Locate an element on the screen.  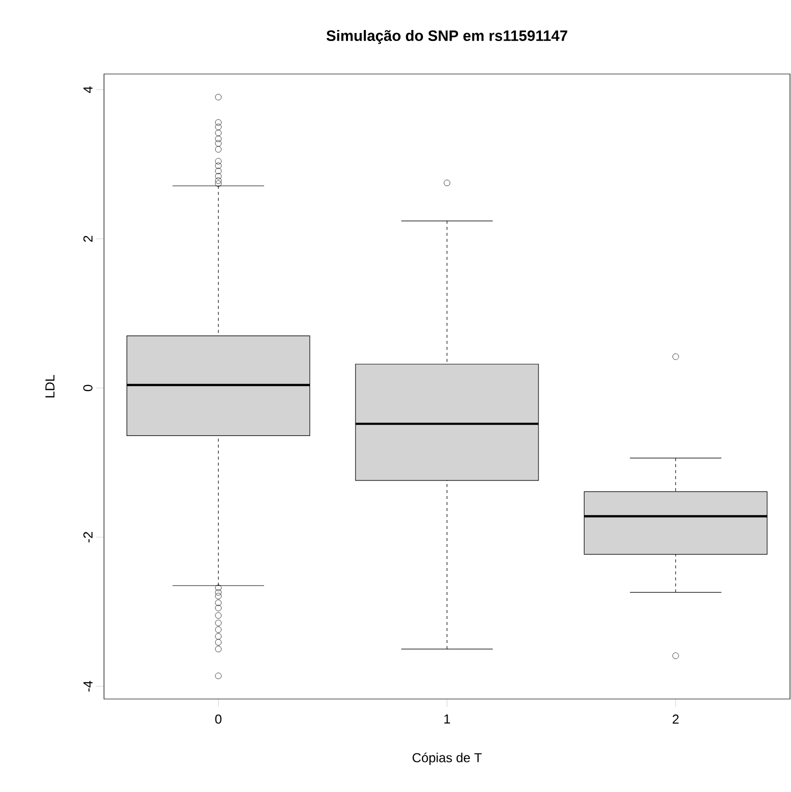
y-tick-label: -4 is located at coordinates (88, 686).